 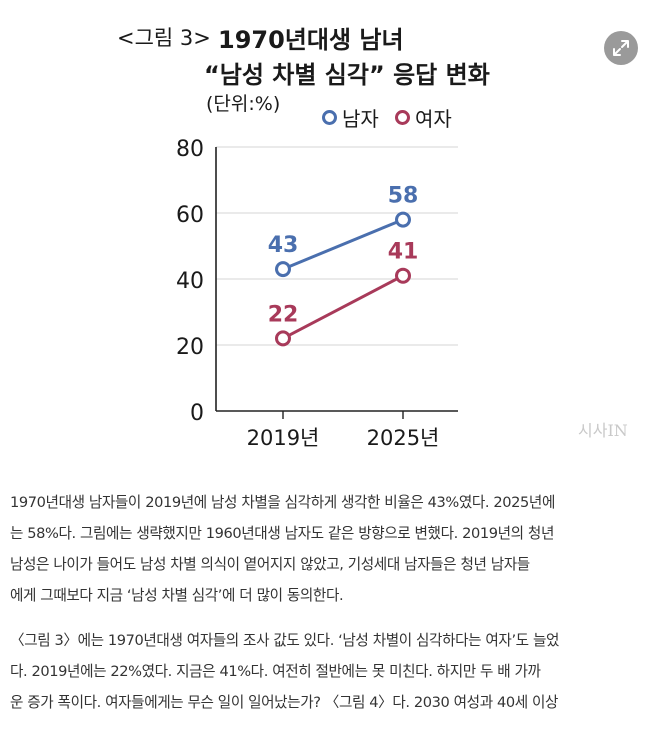 I want to click on y-tick-label: 60, so click(x=190, y=215).